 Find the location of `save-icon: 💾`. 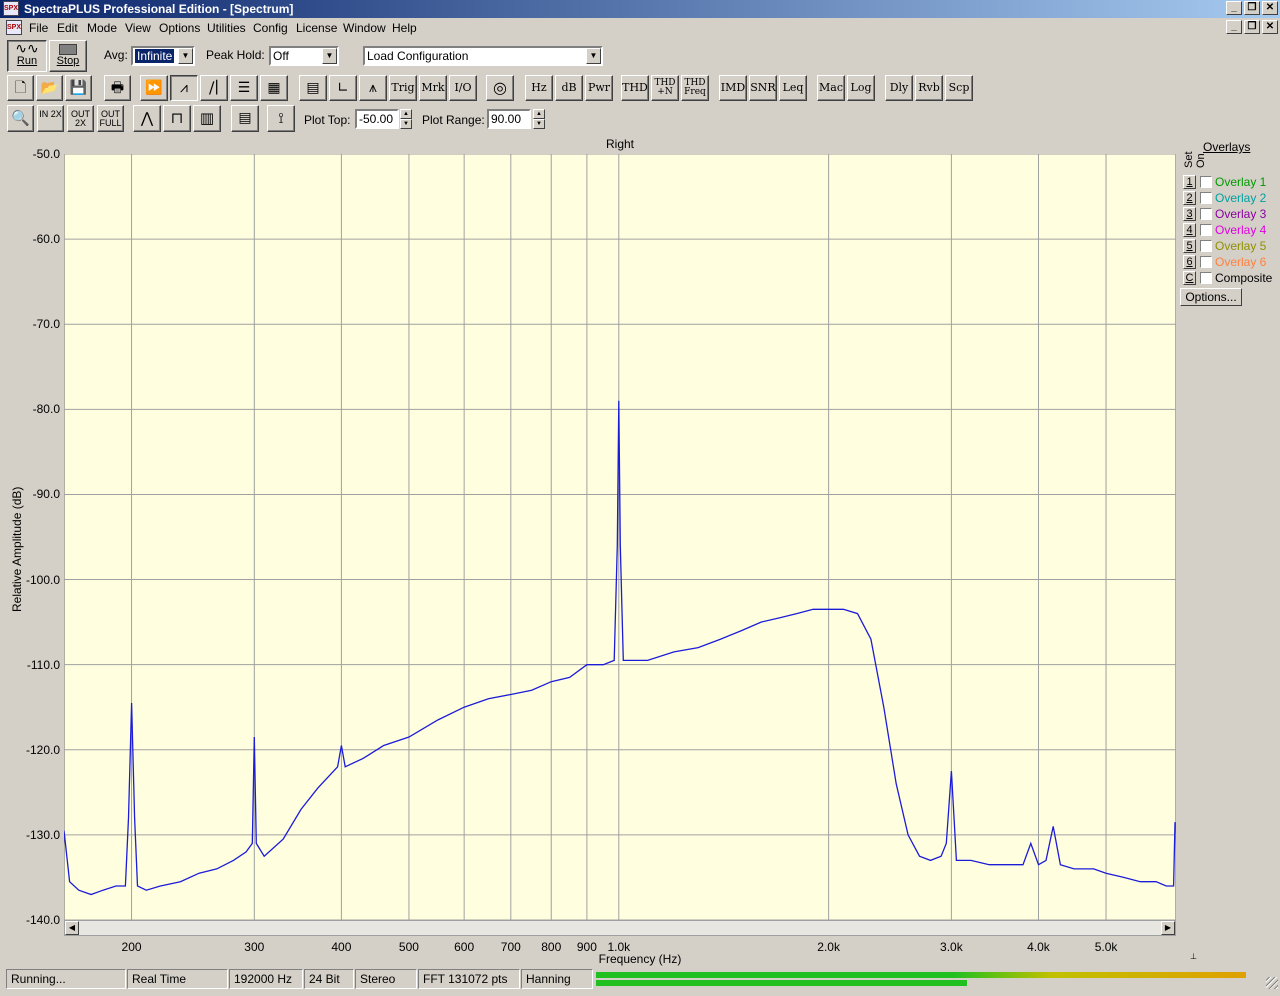

save-icon: 💾 is located at coordinates (78, 88).